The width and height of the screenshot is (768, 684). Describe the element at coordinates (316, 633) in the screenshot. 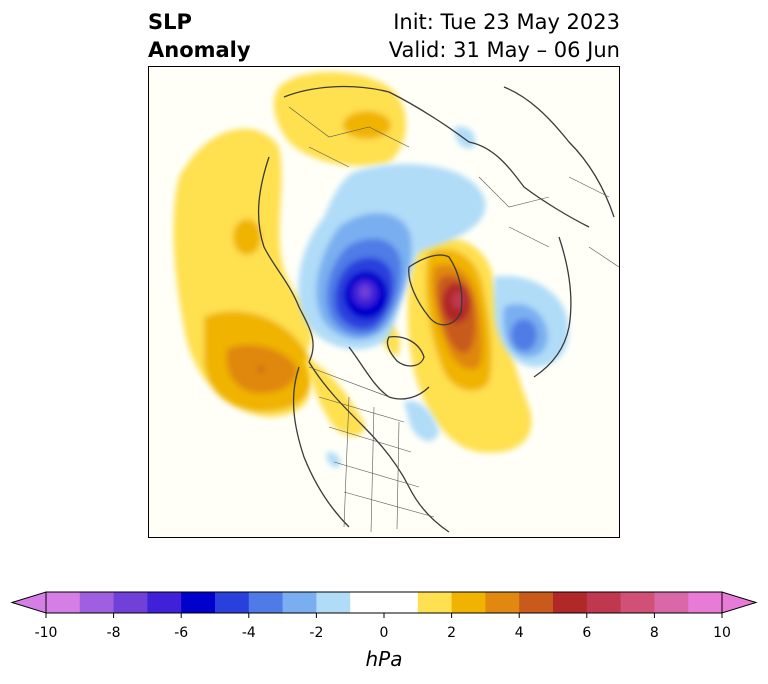

I see `colorbar-tick-label: -2` at that location.